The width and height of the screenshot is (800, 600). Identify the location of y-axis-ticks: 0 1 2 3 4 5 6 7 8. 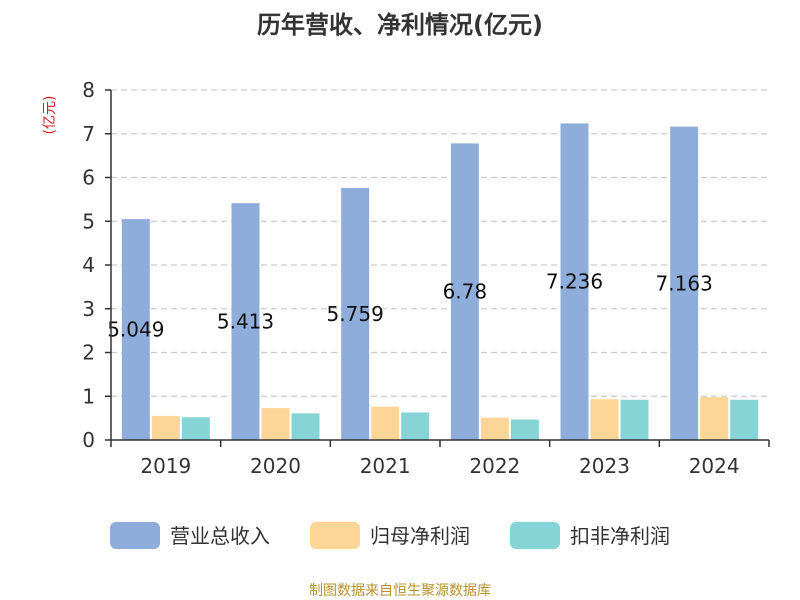
(96, 265).